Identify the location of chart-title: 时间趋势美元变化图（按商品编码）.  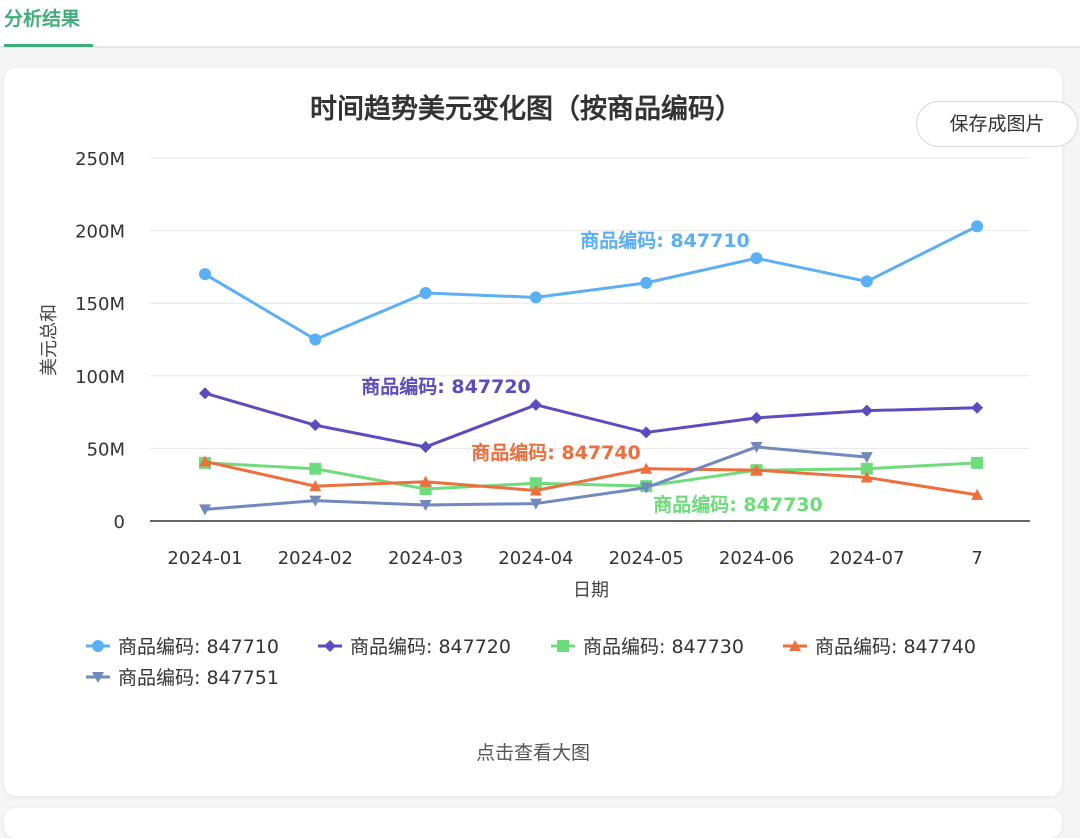
(526, 109).